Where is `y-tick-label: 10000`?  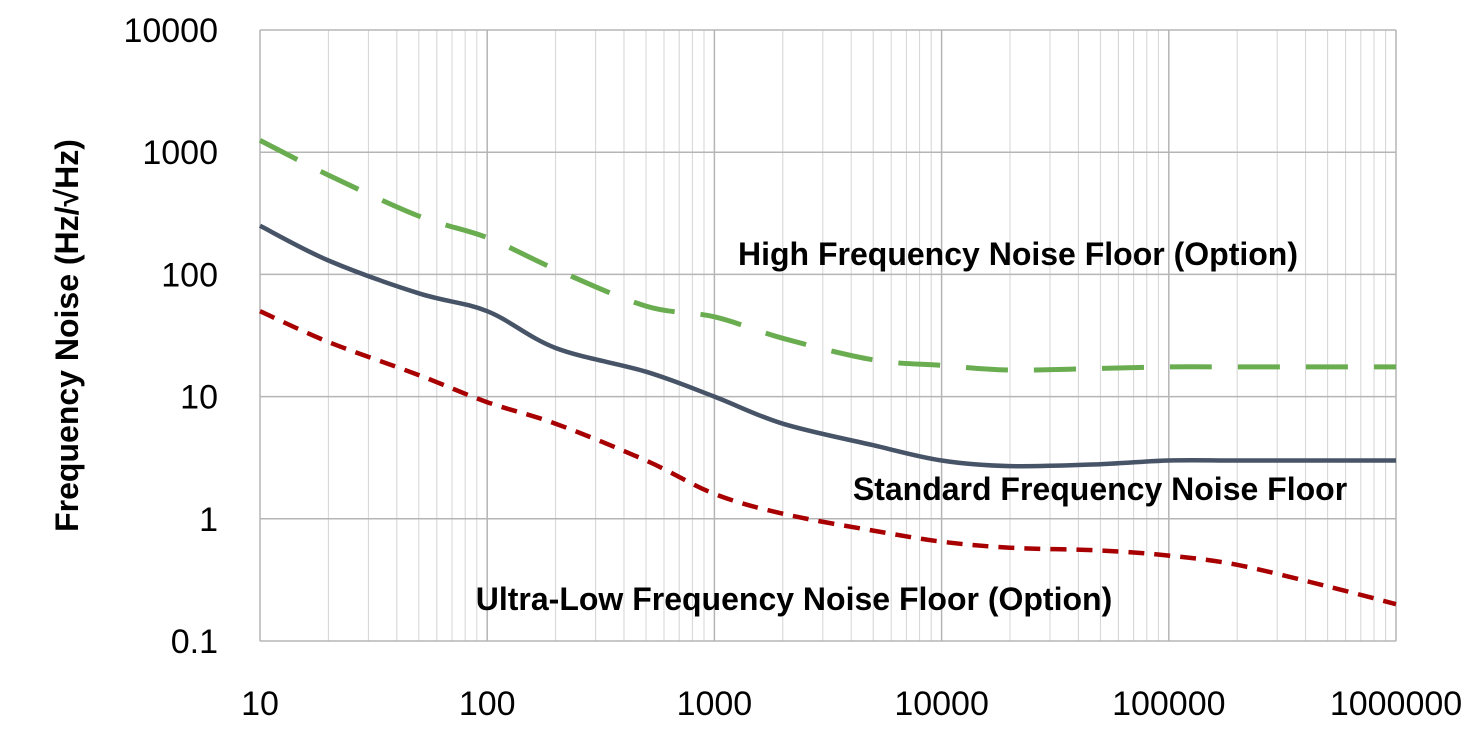
y-tick-label: 10000 is located at coordinates (170, 31).